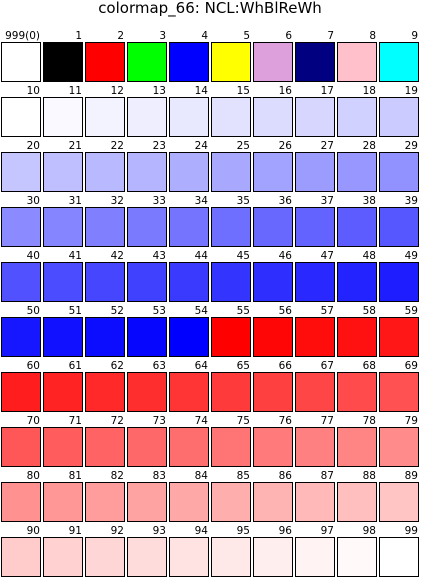 The width and height of the screenshot is (421, 584). I want to click on cell-label: 48, so click(369, 256).